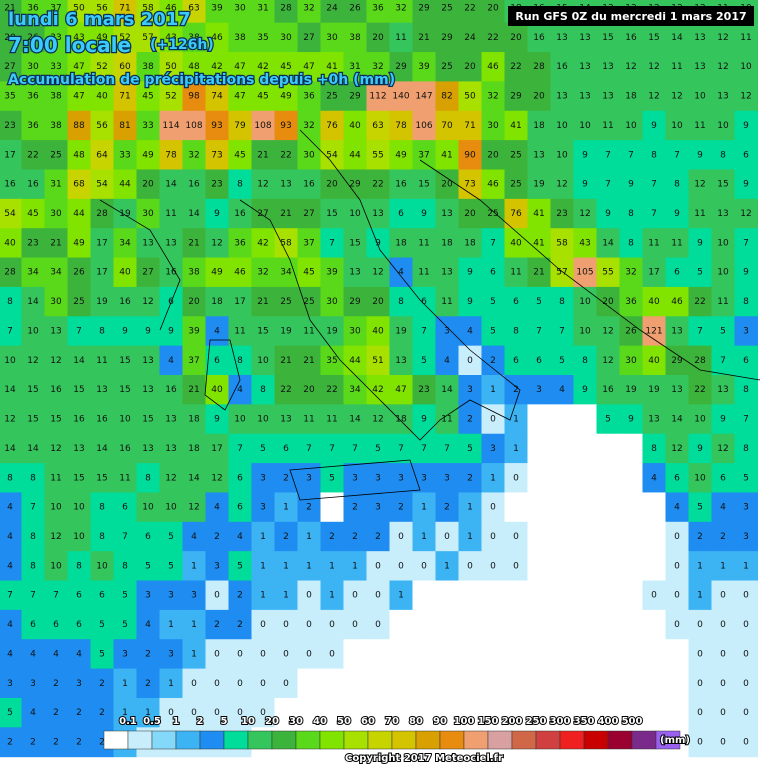 The width and height of the screenshot is (768, 768). Describe the element at coordinates (378, 9) in the screenshot. I see `cell-value: 36` at that location.